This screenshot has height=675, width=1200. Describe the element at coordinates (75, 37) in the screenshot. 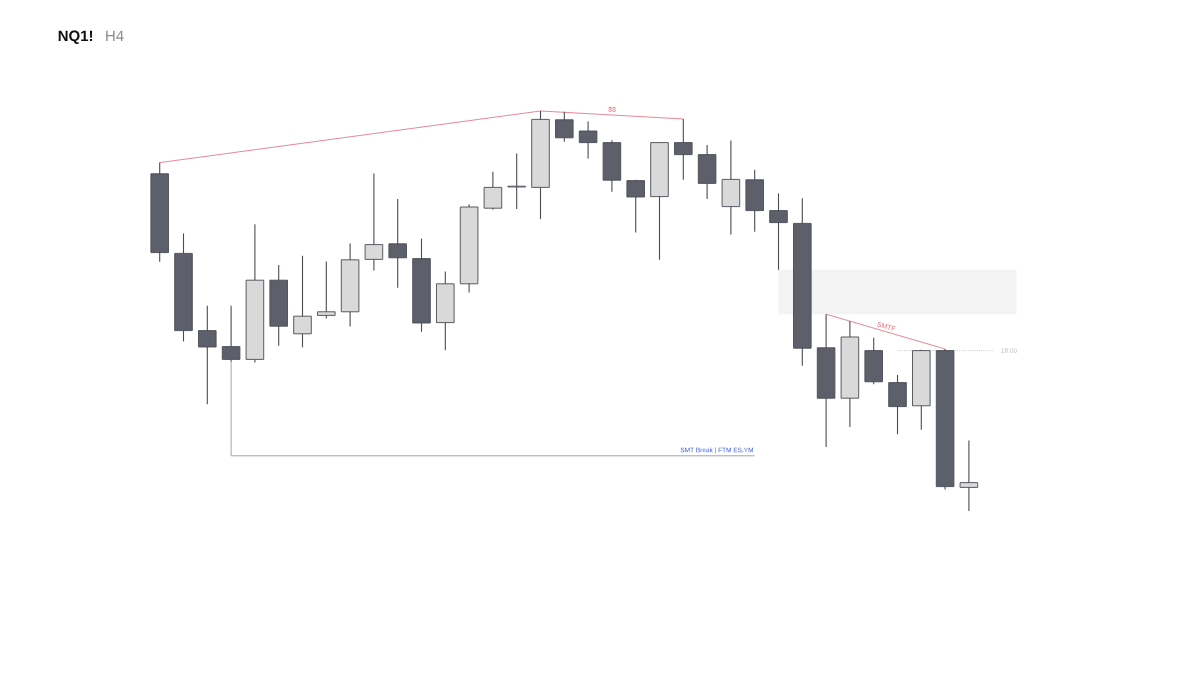

I see `chart-title: NQ1!` at that location.